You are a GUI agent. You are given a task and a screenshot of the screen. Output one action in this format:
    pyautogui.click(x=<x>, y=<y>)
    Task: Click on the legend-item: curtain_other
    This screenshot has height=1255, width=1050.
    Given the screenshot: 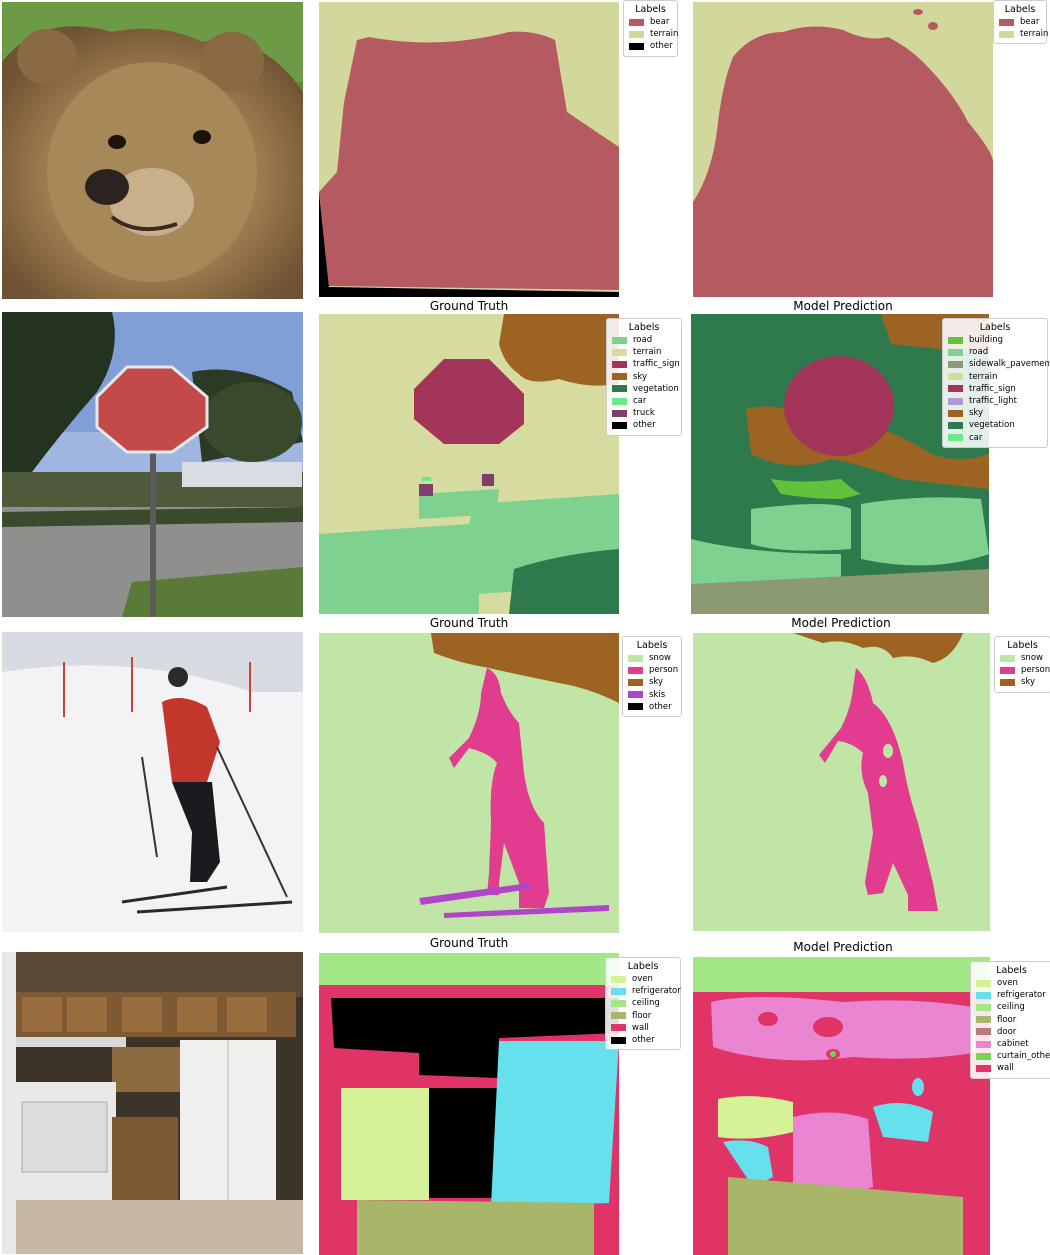 What is the action you would take?
    pyautogui.click(x=1013, y=1056)
    